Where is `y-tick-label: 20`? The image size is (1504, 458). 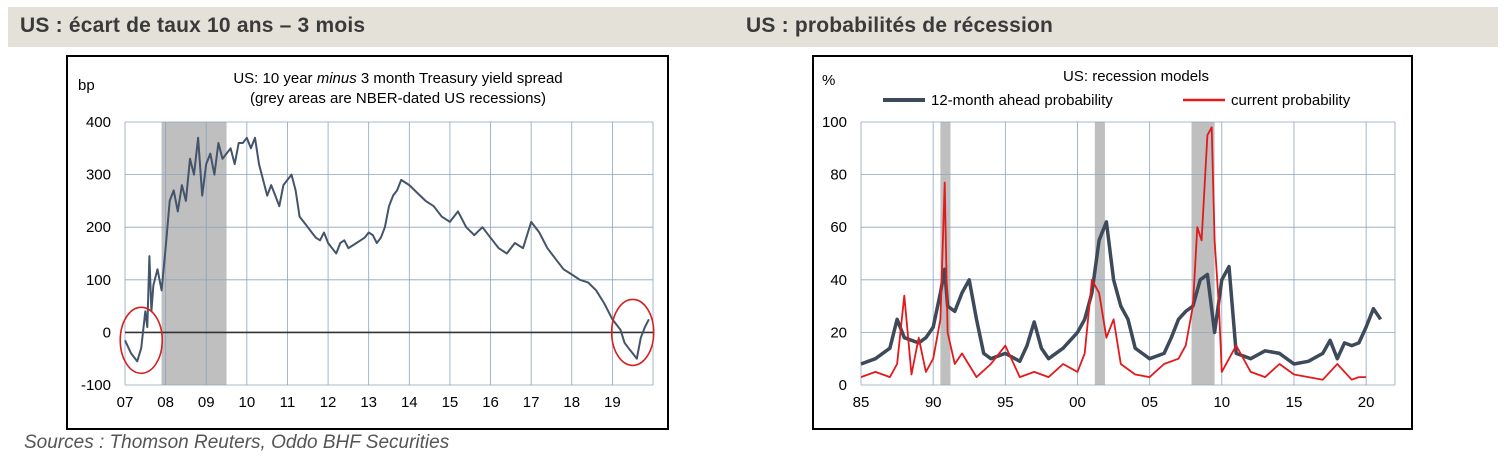 y-tick-label: 20 is located at coordinates (838, 332).